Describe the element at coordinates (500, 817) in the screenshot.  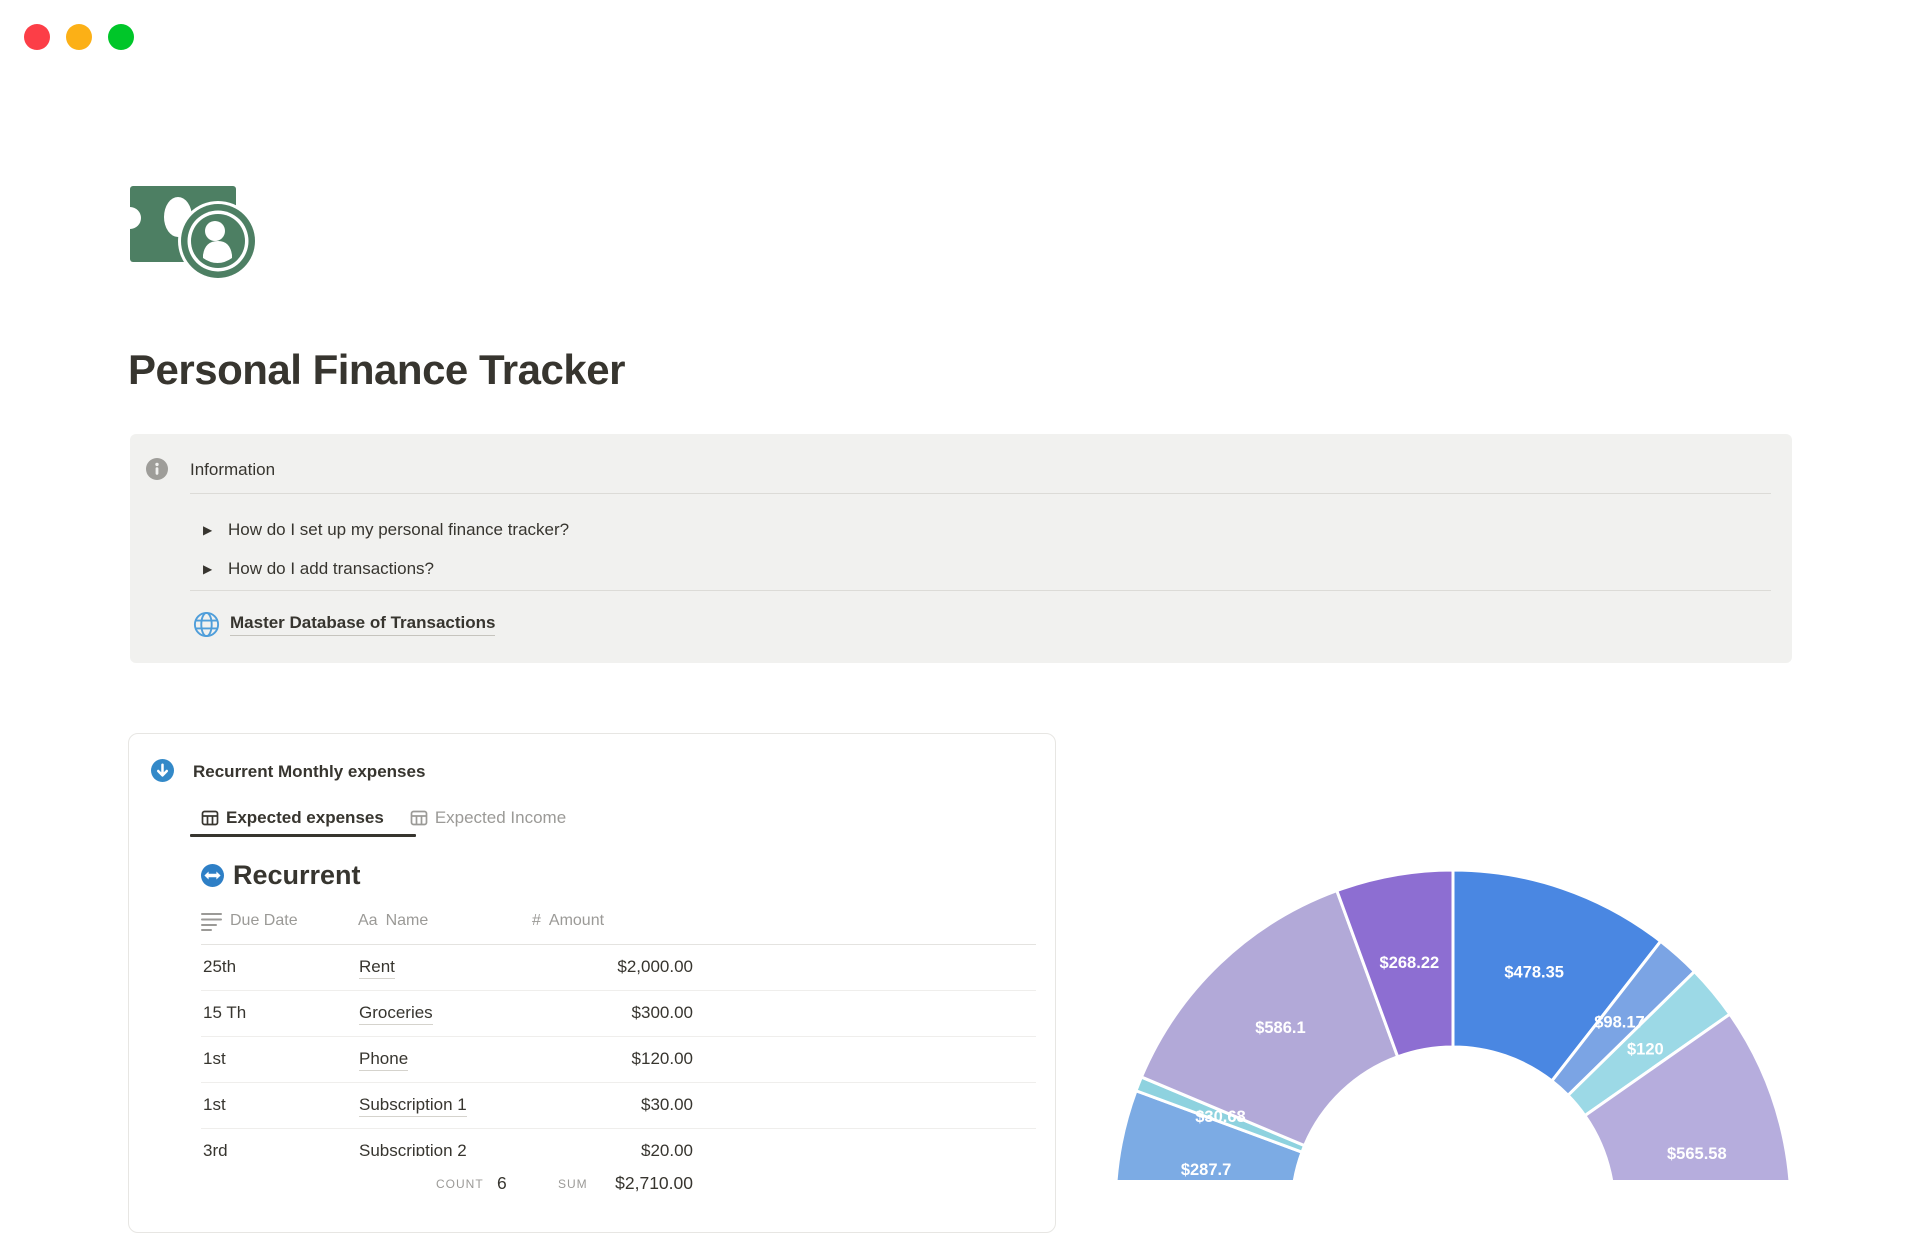
I see `tab-label: Expected Income` at that location.